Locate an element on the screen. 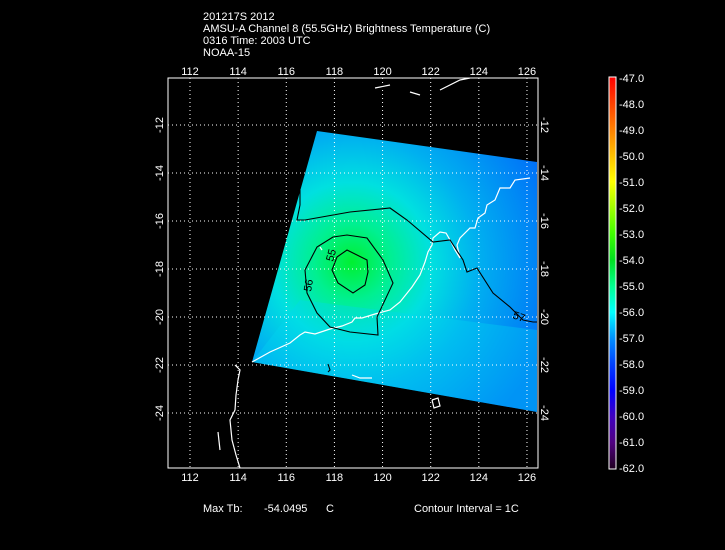  lon-tick-top: 114 is located at coordinates (238, 72).